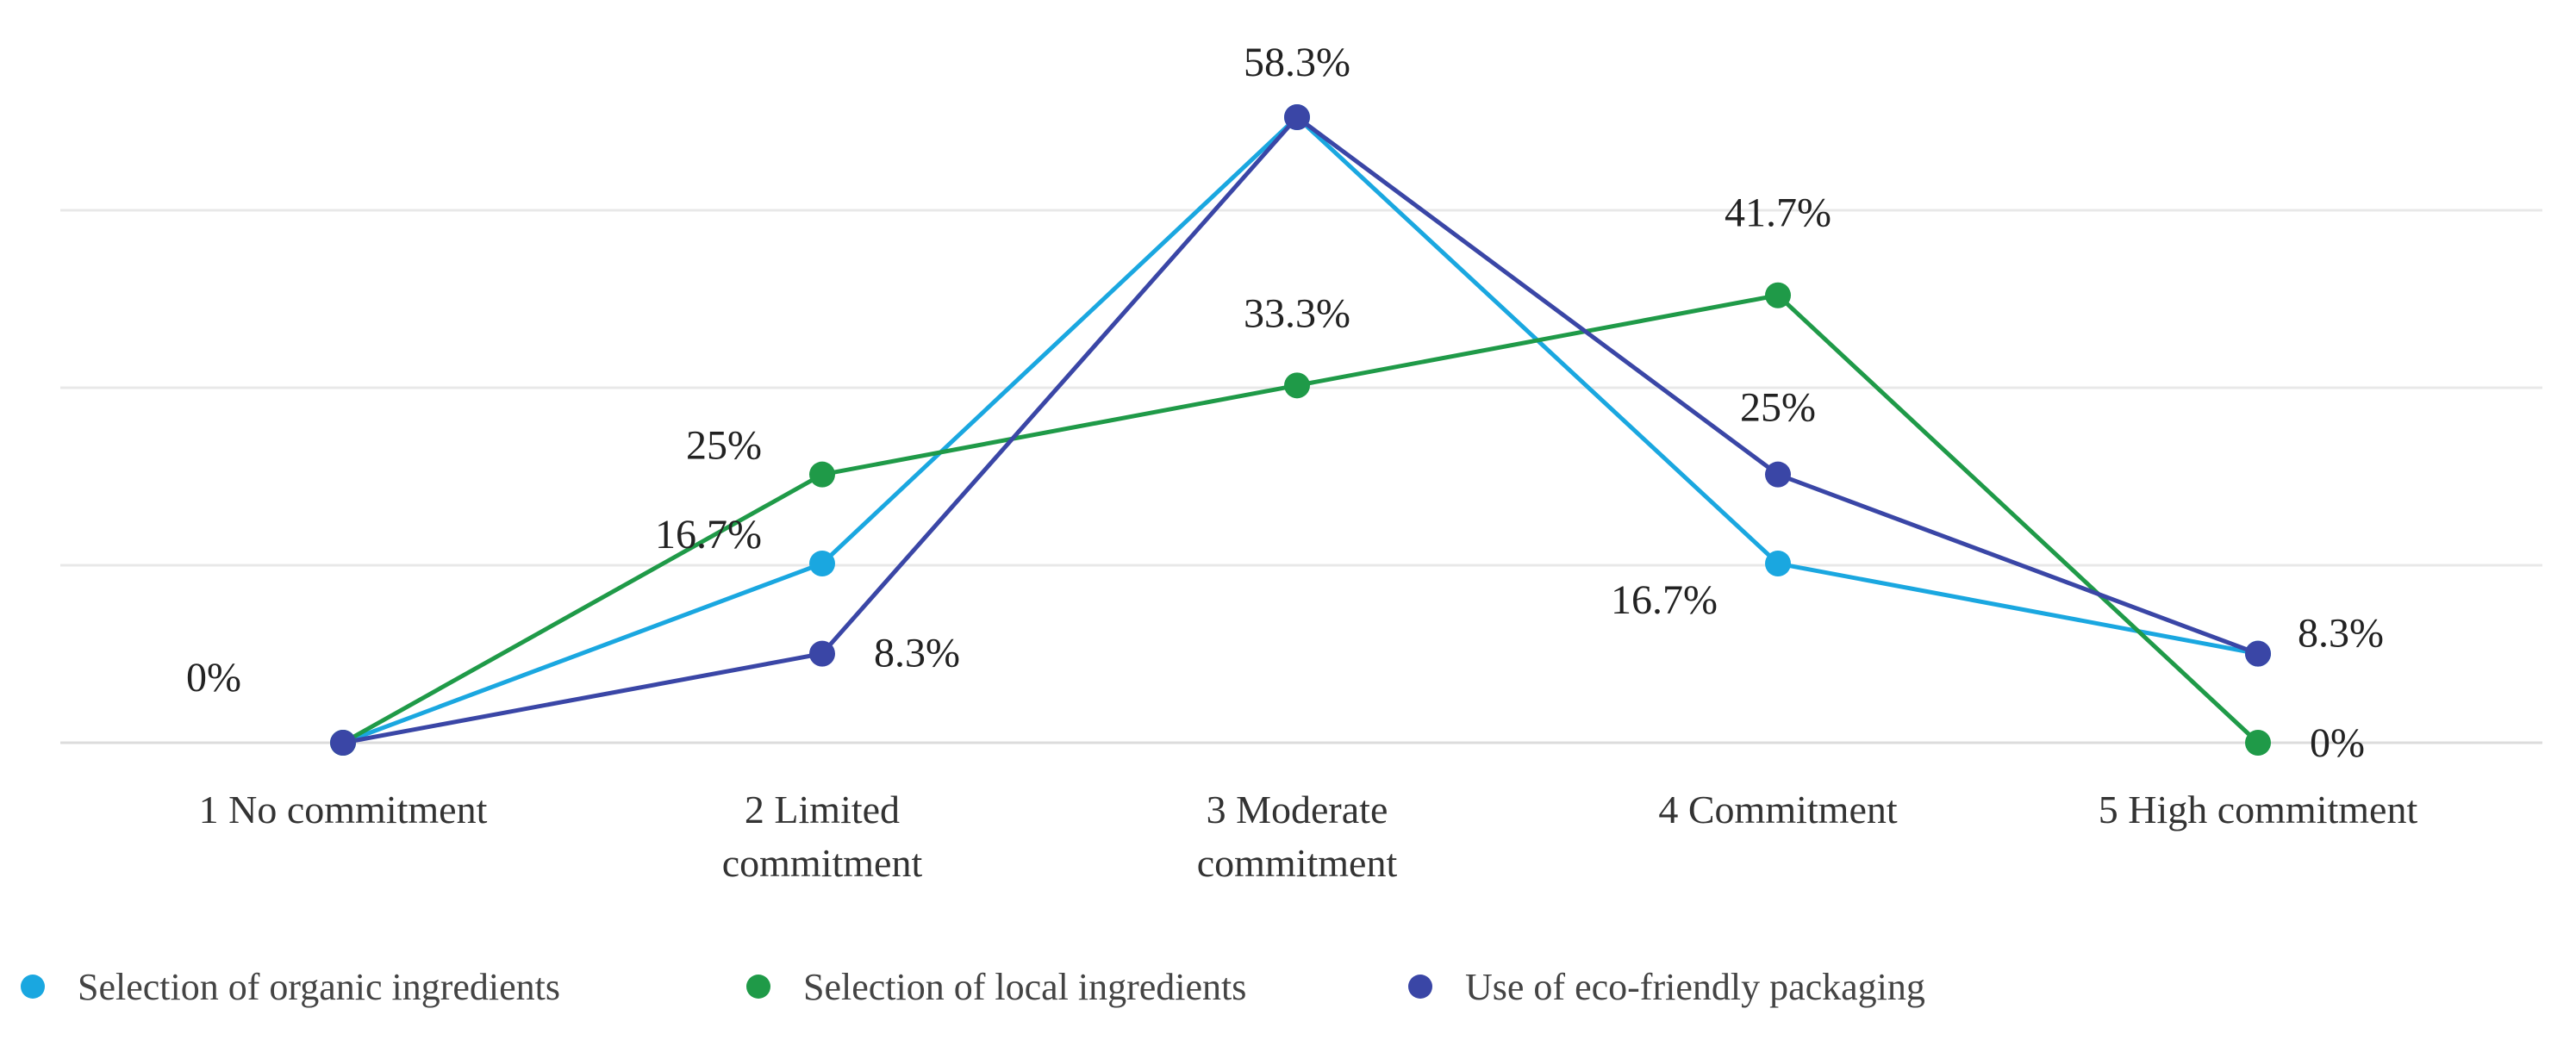  I want to click on legend-item-2: Use of eco-friendly packaging, so click(1666, 987).